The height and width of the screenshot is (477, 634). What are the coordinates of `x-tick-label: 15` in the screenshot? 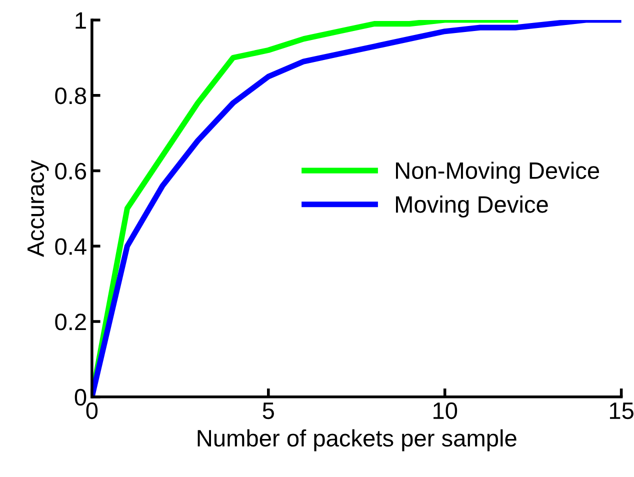 It's located at (622, 411).